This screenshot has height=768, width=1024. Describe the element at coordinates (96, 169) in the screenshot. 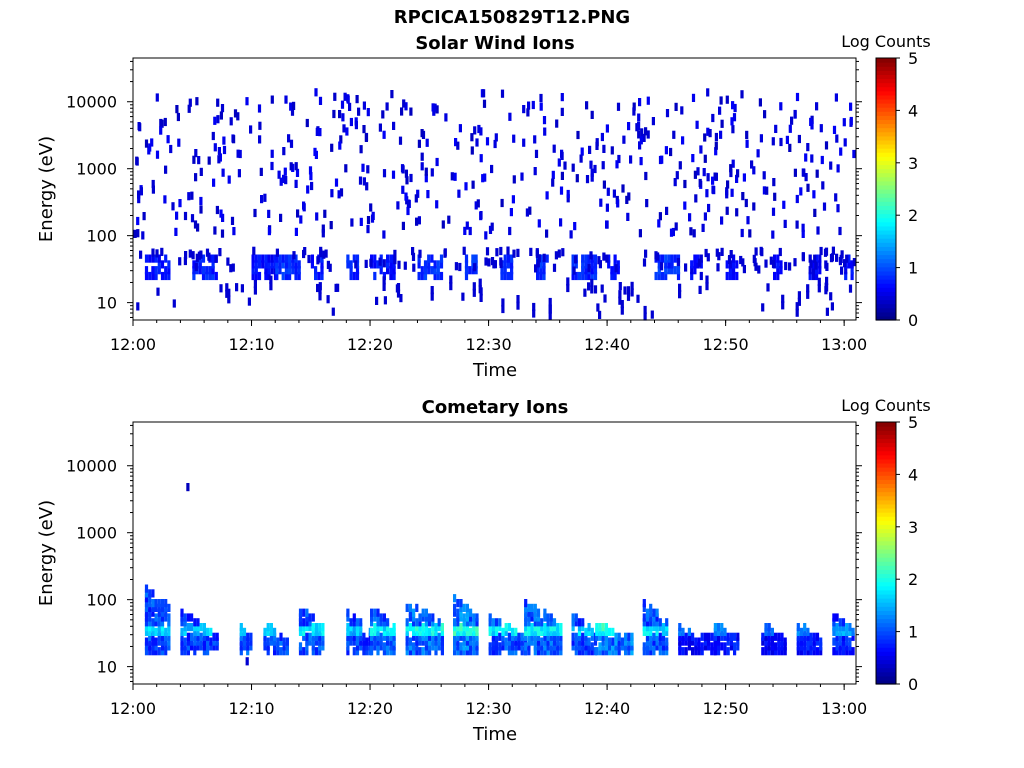

I see `y-tick-label: 1000` at that location.